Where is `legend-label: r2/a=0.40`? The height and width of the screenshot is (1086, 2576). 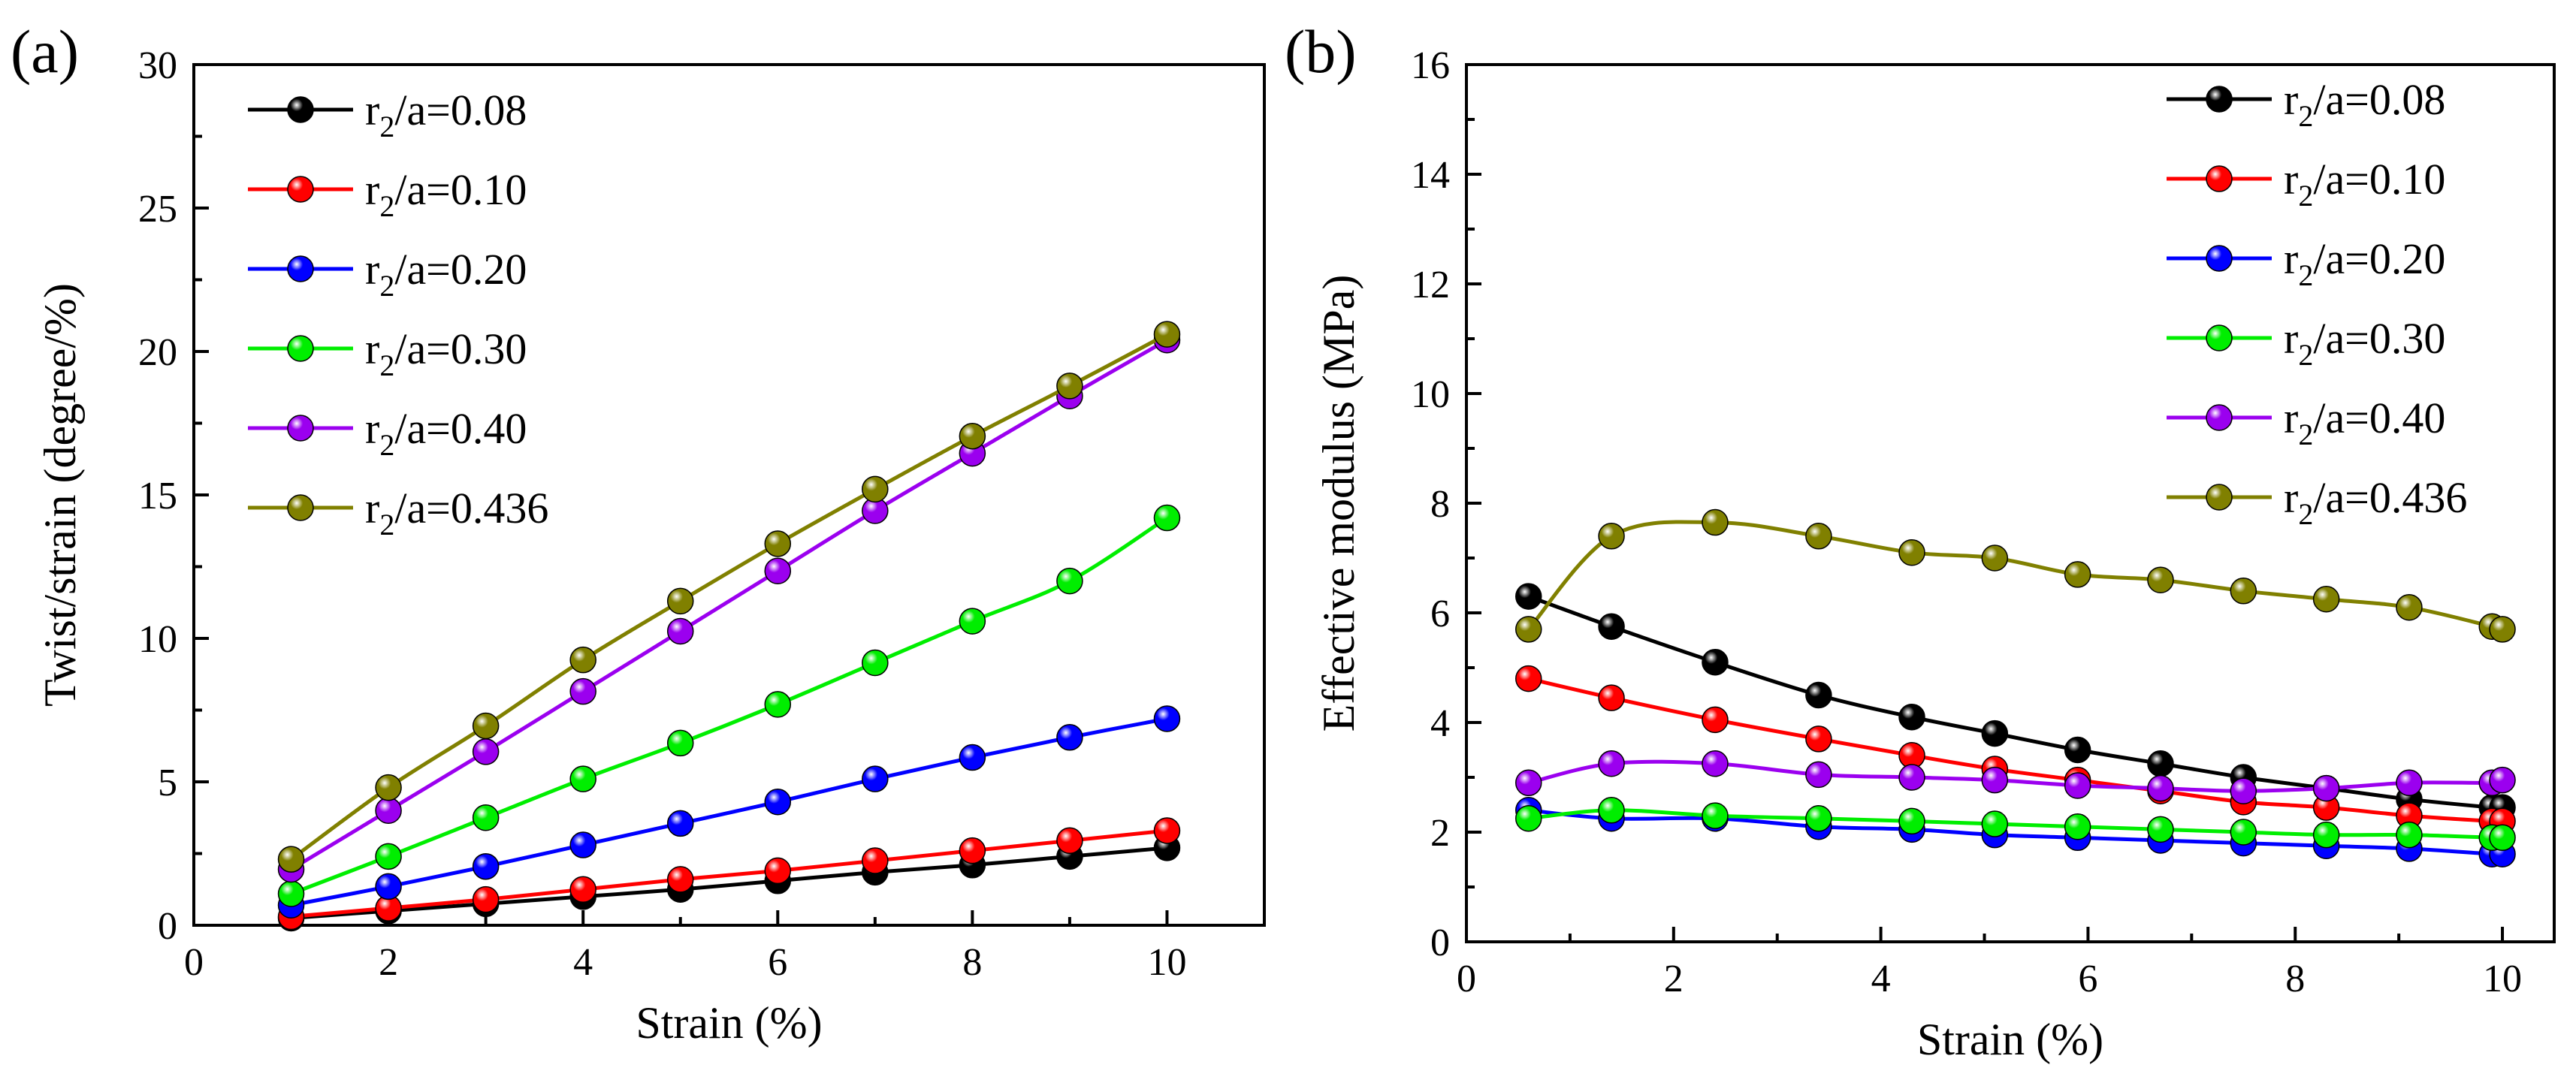 legend-label: r2/a=0.40 is located at coordinates (446, 433).